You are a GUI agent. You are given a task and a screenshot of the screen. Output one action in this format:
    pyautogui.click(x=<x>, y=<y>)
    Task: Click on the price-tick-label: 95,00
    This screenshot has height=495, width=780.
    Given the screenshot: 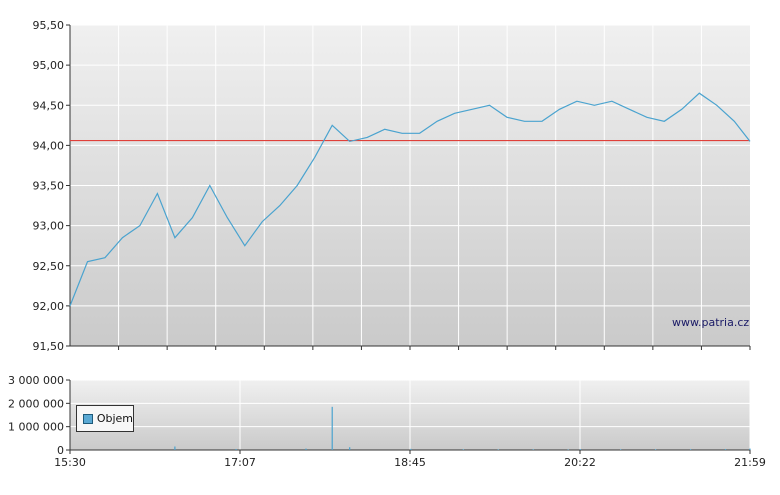 What is the action you would take?
    pyautogui.click(x=49, y=65)
    